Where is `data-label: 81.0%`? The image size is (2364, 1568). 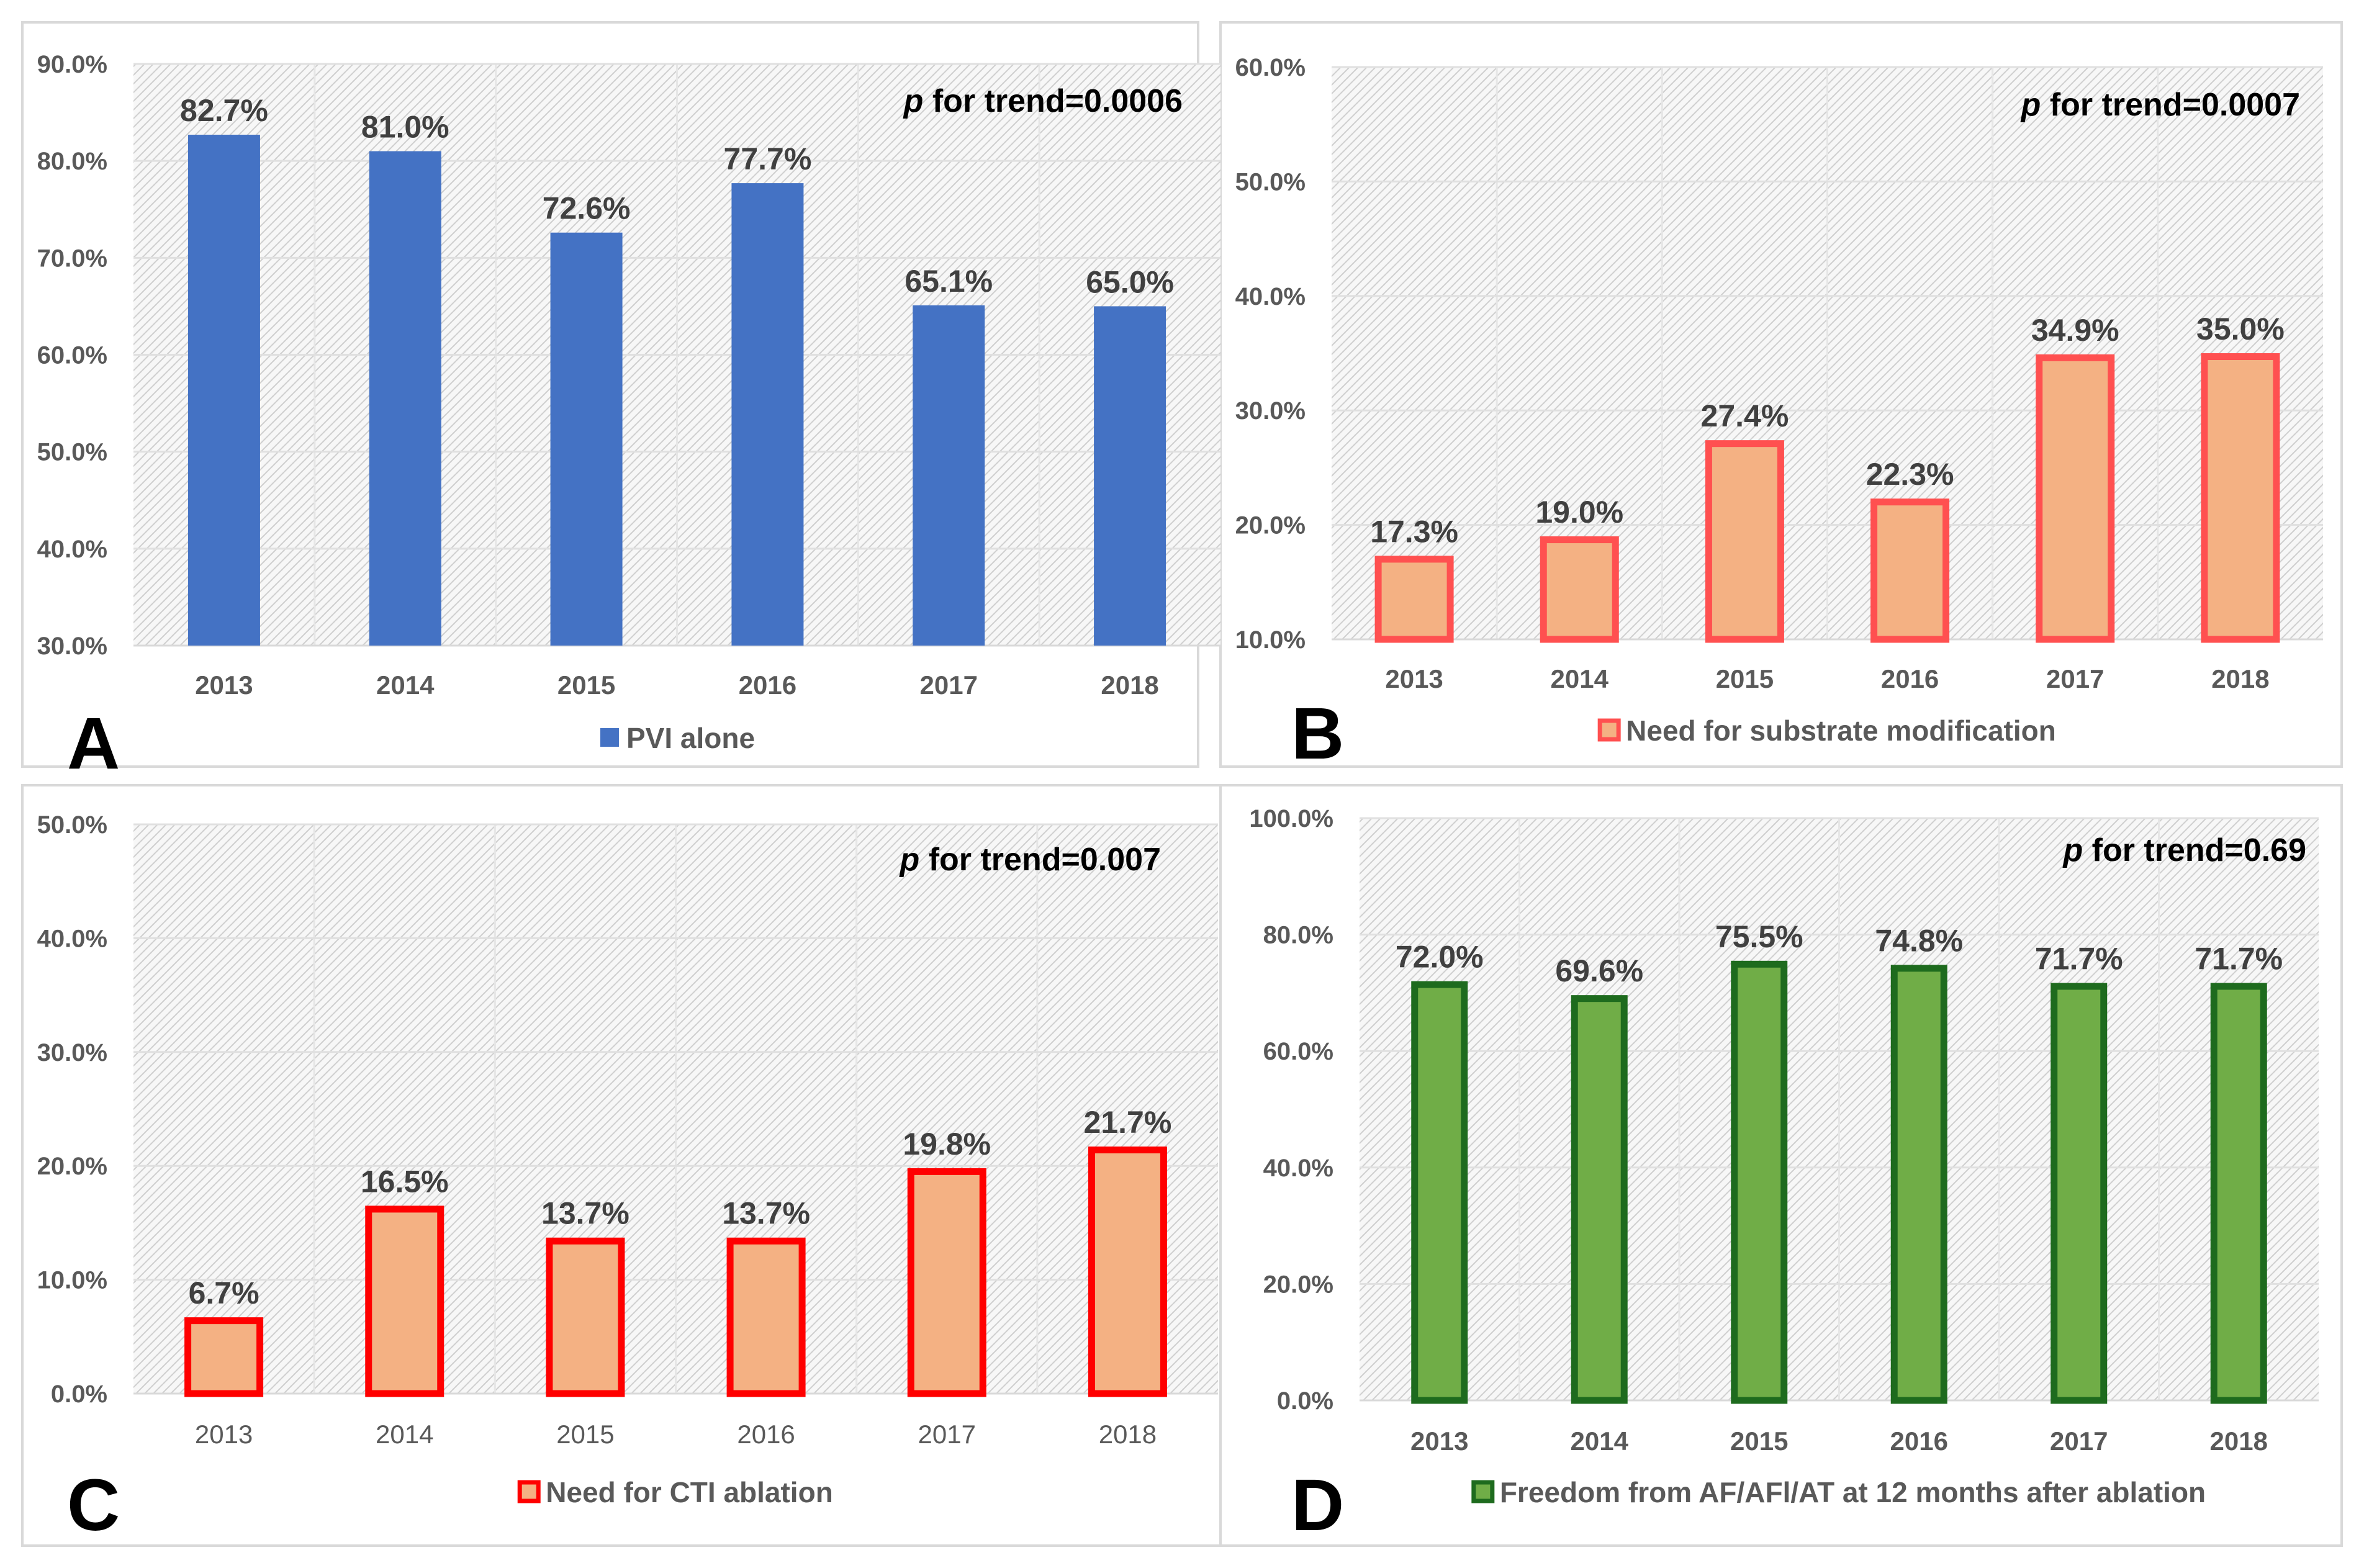 data-label: 81.0% is located at coordinates (405, 127).